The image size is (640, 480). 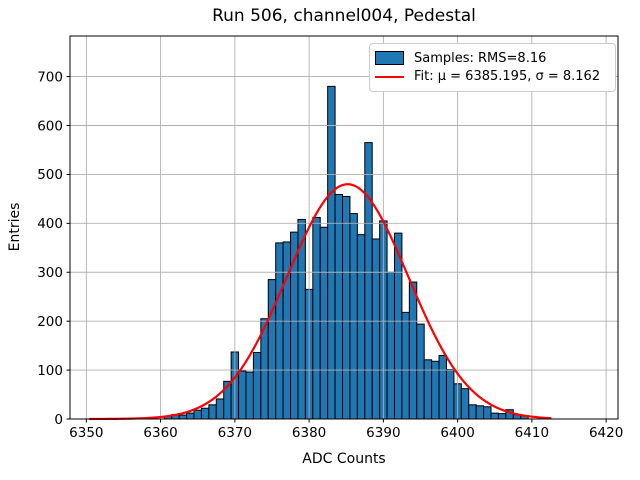 What do you see at coordinates (50, 224) in the screenshot?
I see `y-tick-label: 400` at bounding box center [50, 224].